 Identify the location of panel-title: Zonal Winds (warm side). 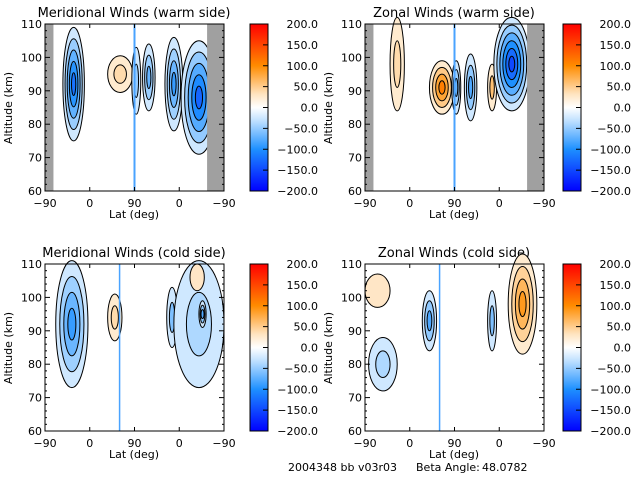
(454, 13).